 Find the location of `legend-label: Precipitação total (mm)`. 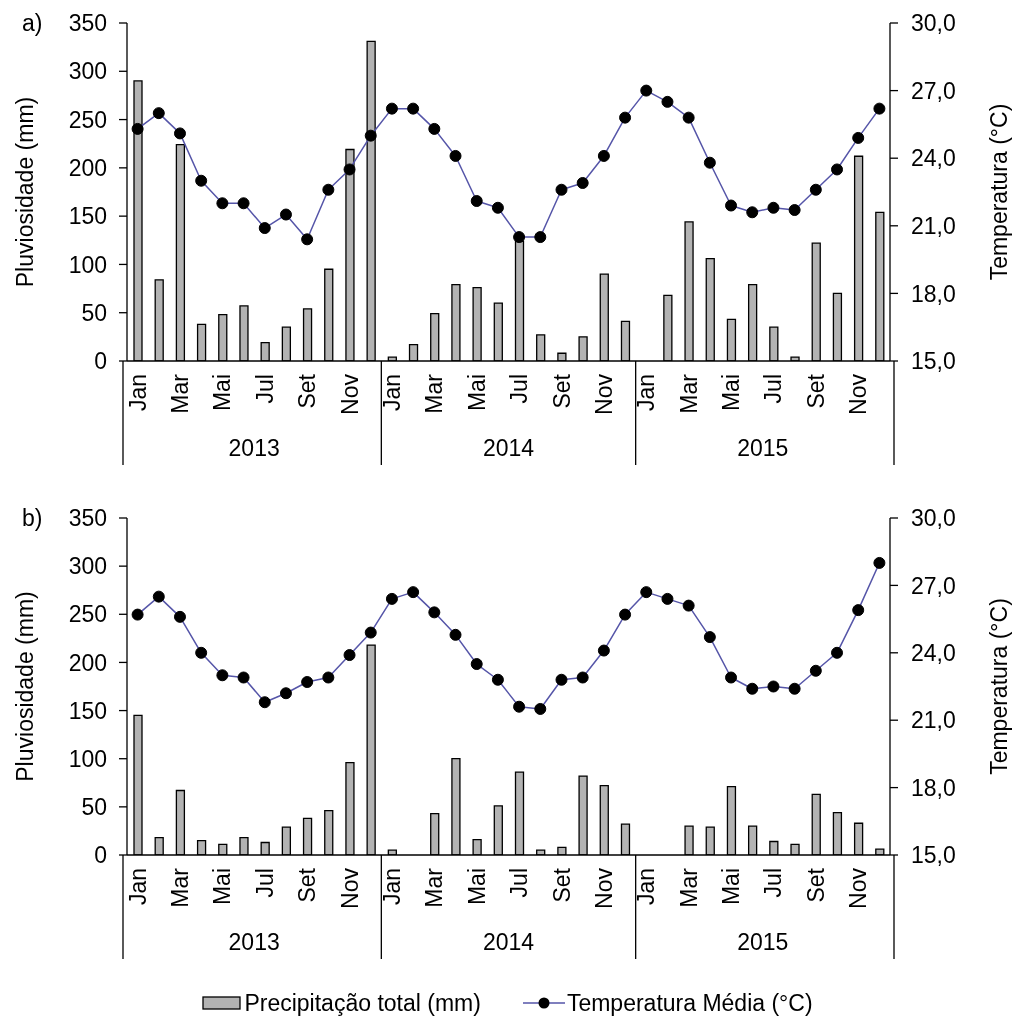

legend-label: Precipitação total (mm) is located at coordinates (362, 1003).